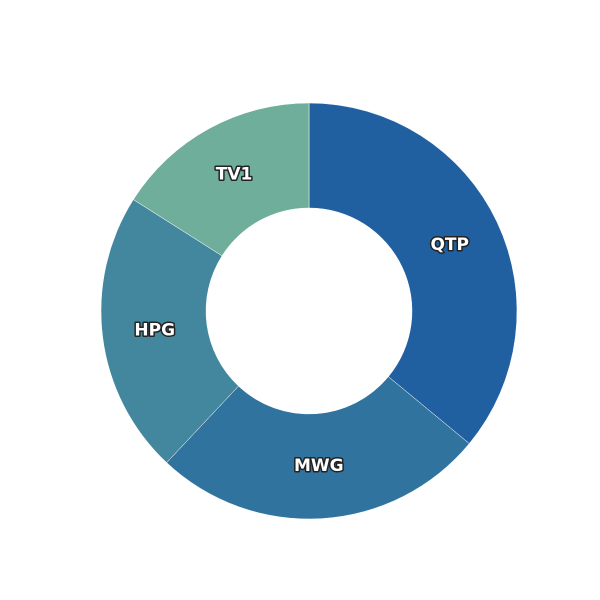 The image size is (600, 600). I want to click on segment-label: MWG, so click(319, 466).